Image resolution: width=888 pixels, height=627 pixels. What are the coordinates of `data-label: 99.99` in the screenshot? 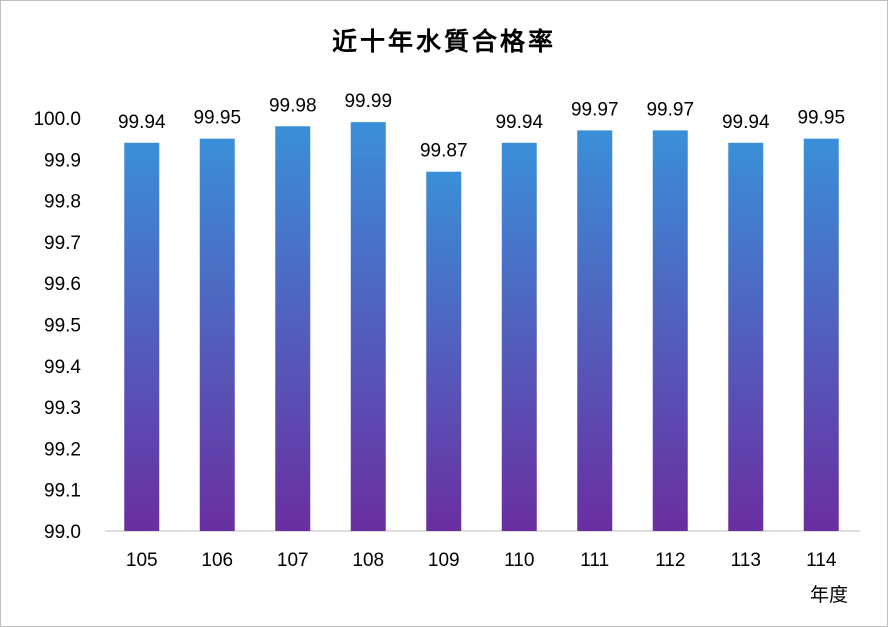 It's located at (368, 101).